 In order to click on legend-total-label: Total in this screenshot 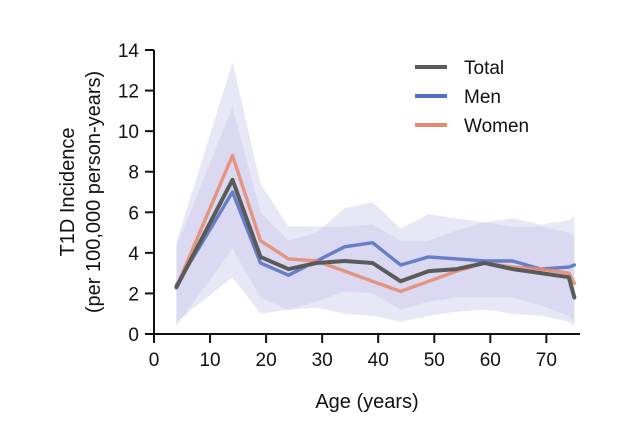, I will do `click(484, 68)`.